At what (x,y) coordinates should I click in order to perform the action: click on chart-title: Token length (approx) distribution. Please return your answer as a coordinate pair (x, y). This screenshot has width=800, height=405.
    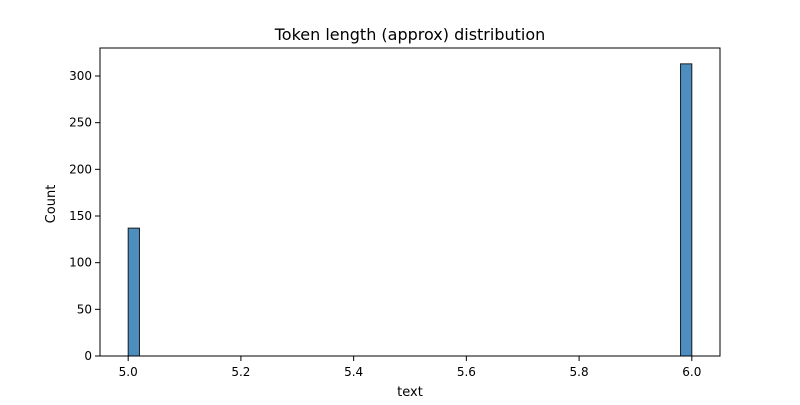
    Looking at the image, I should click on (410, 34).